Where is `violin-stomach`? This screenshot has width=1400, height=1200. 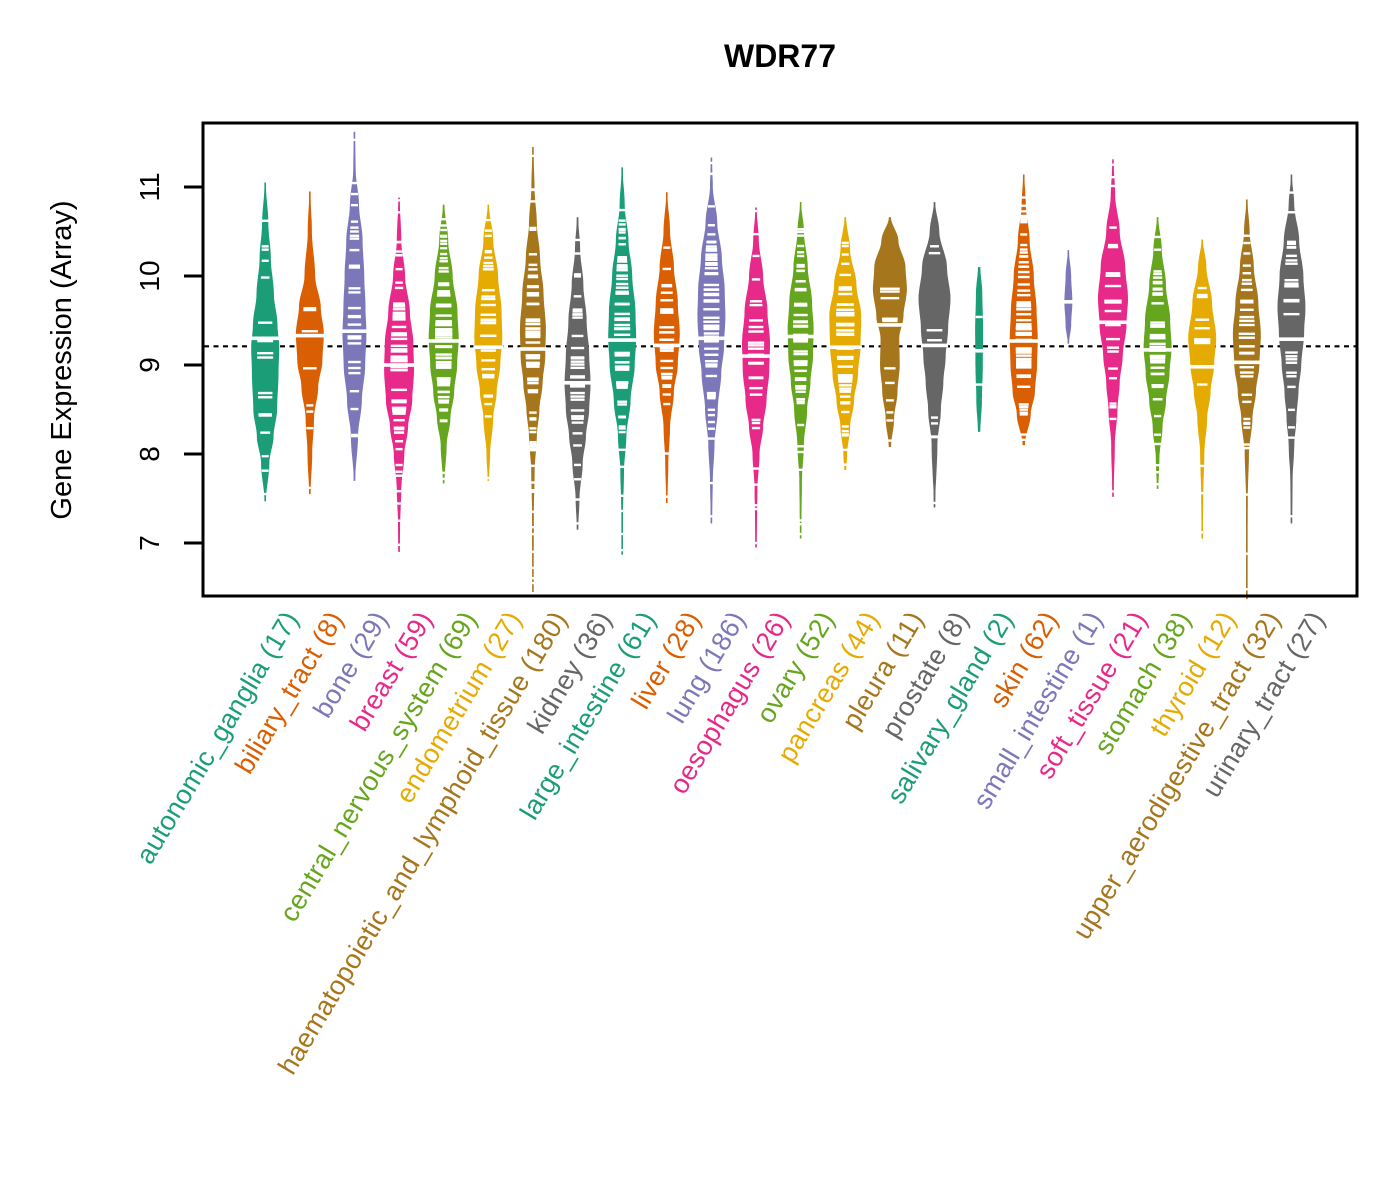 violin-stomach is located at coordinates (1158, 353).